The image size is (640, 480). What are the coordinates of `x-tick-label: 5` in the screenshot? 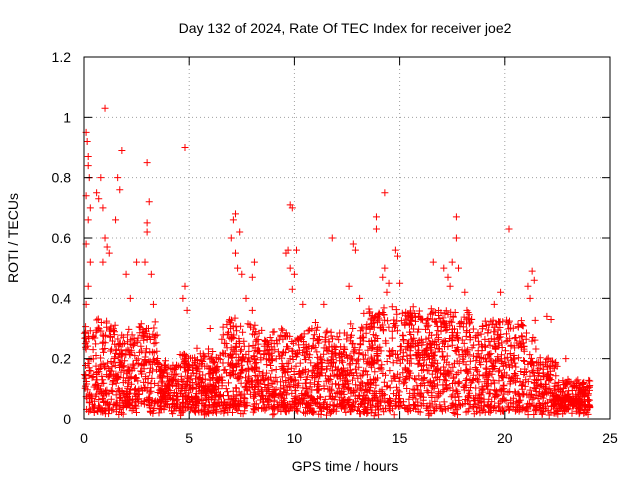 It's located at (189, 438).